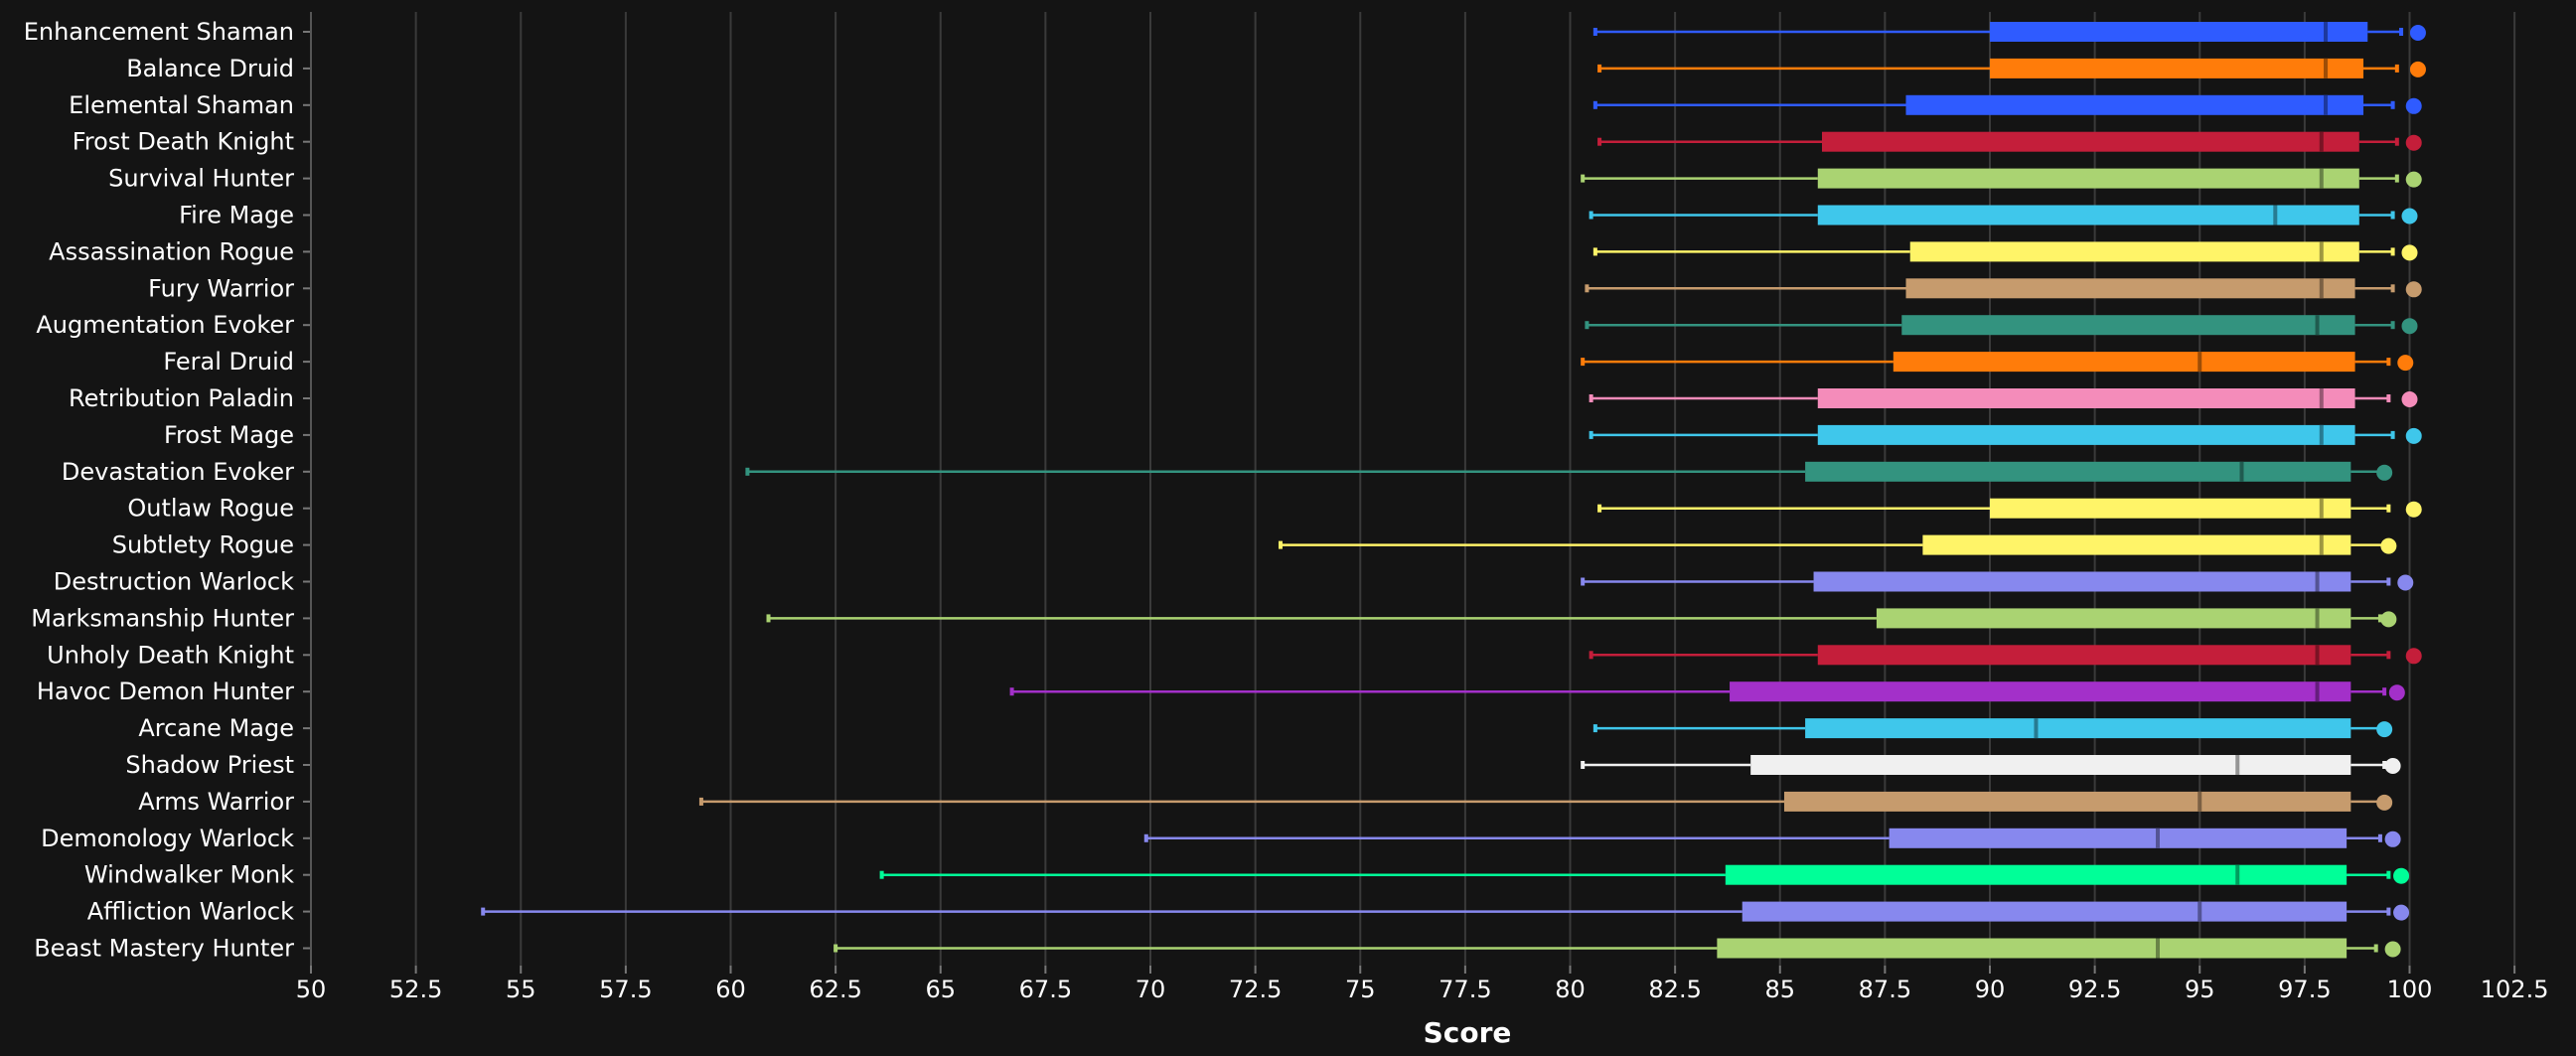  I want to click on x-tick-label: 80, so click(1571, 989).